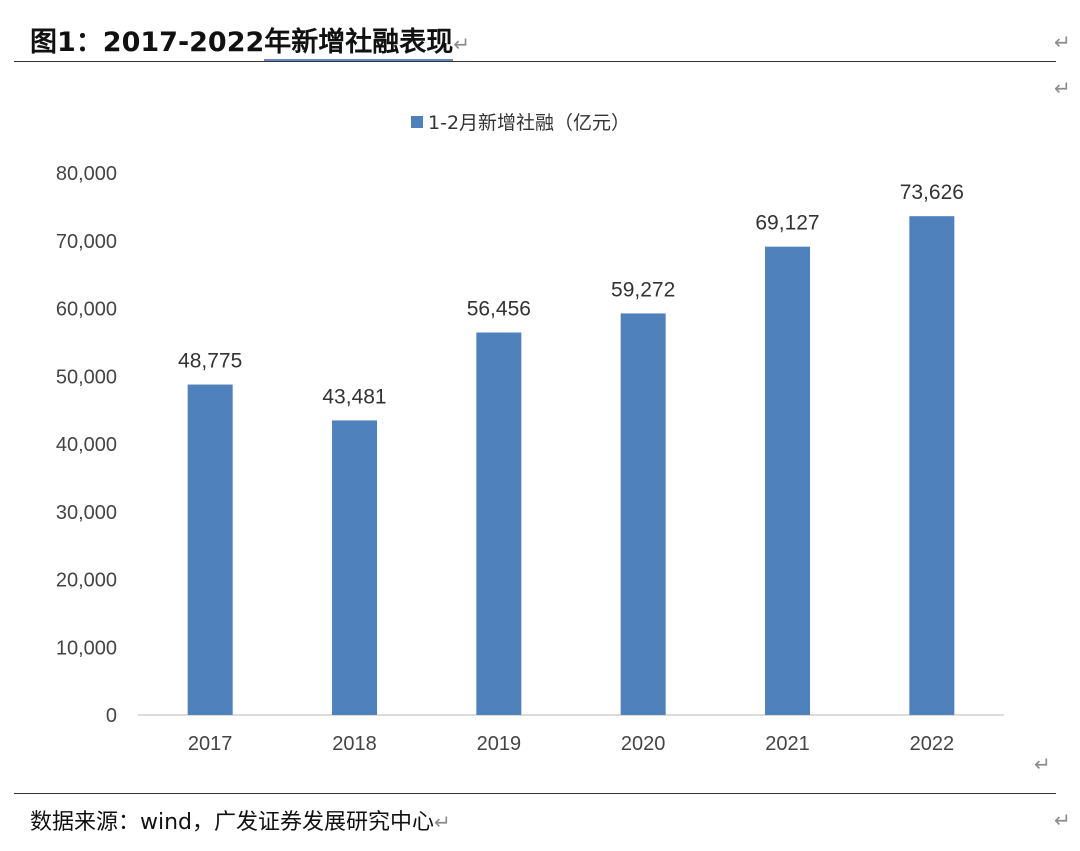  What do you see at coordinates (86, 513) in the screenshot?
I see `y-tick-label: 30,000` at bounding box center [86, 513].